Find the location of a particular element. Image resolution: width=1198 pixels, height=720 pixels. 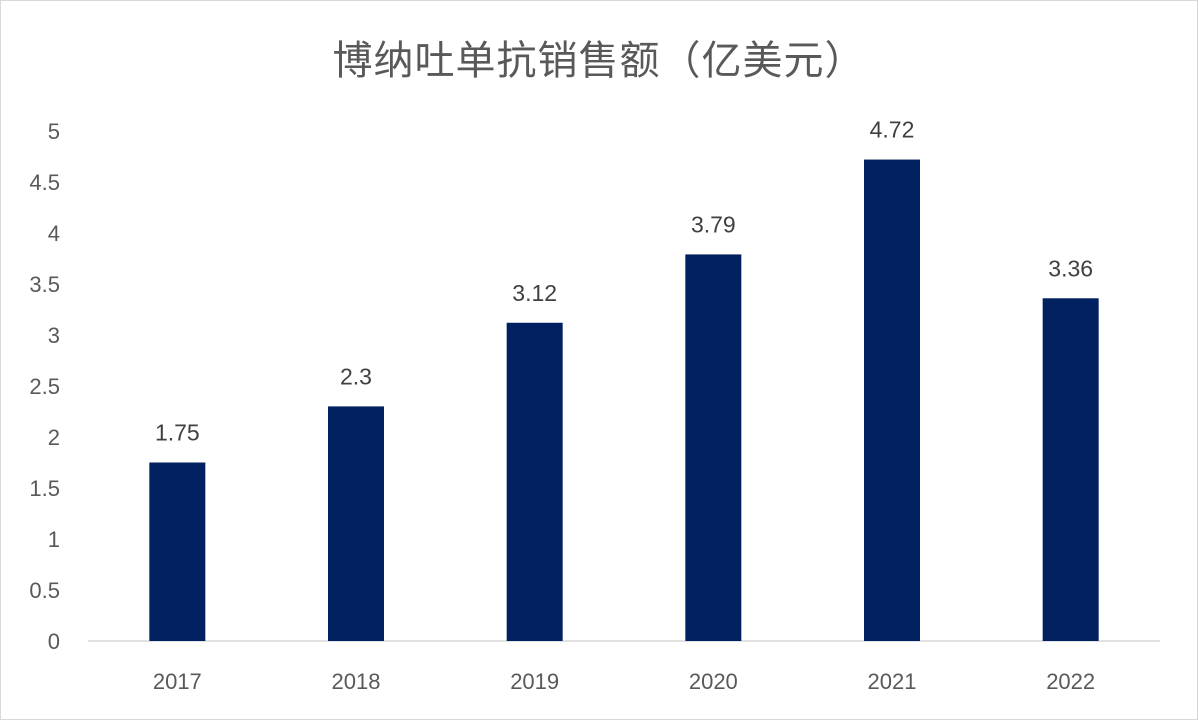

chart-title: 博纳吐单抗销售额（亿美元） is located at coordinates (599, 61).